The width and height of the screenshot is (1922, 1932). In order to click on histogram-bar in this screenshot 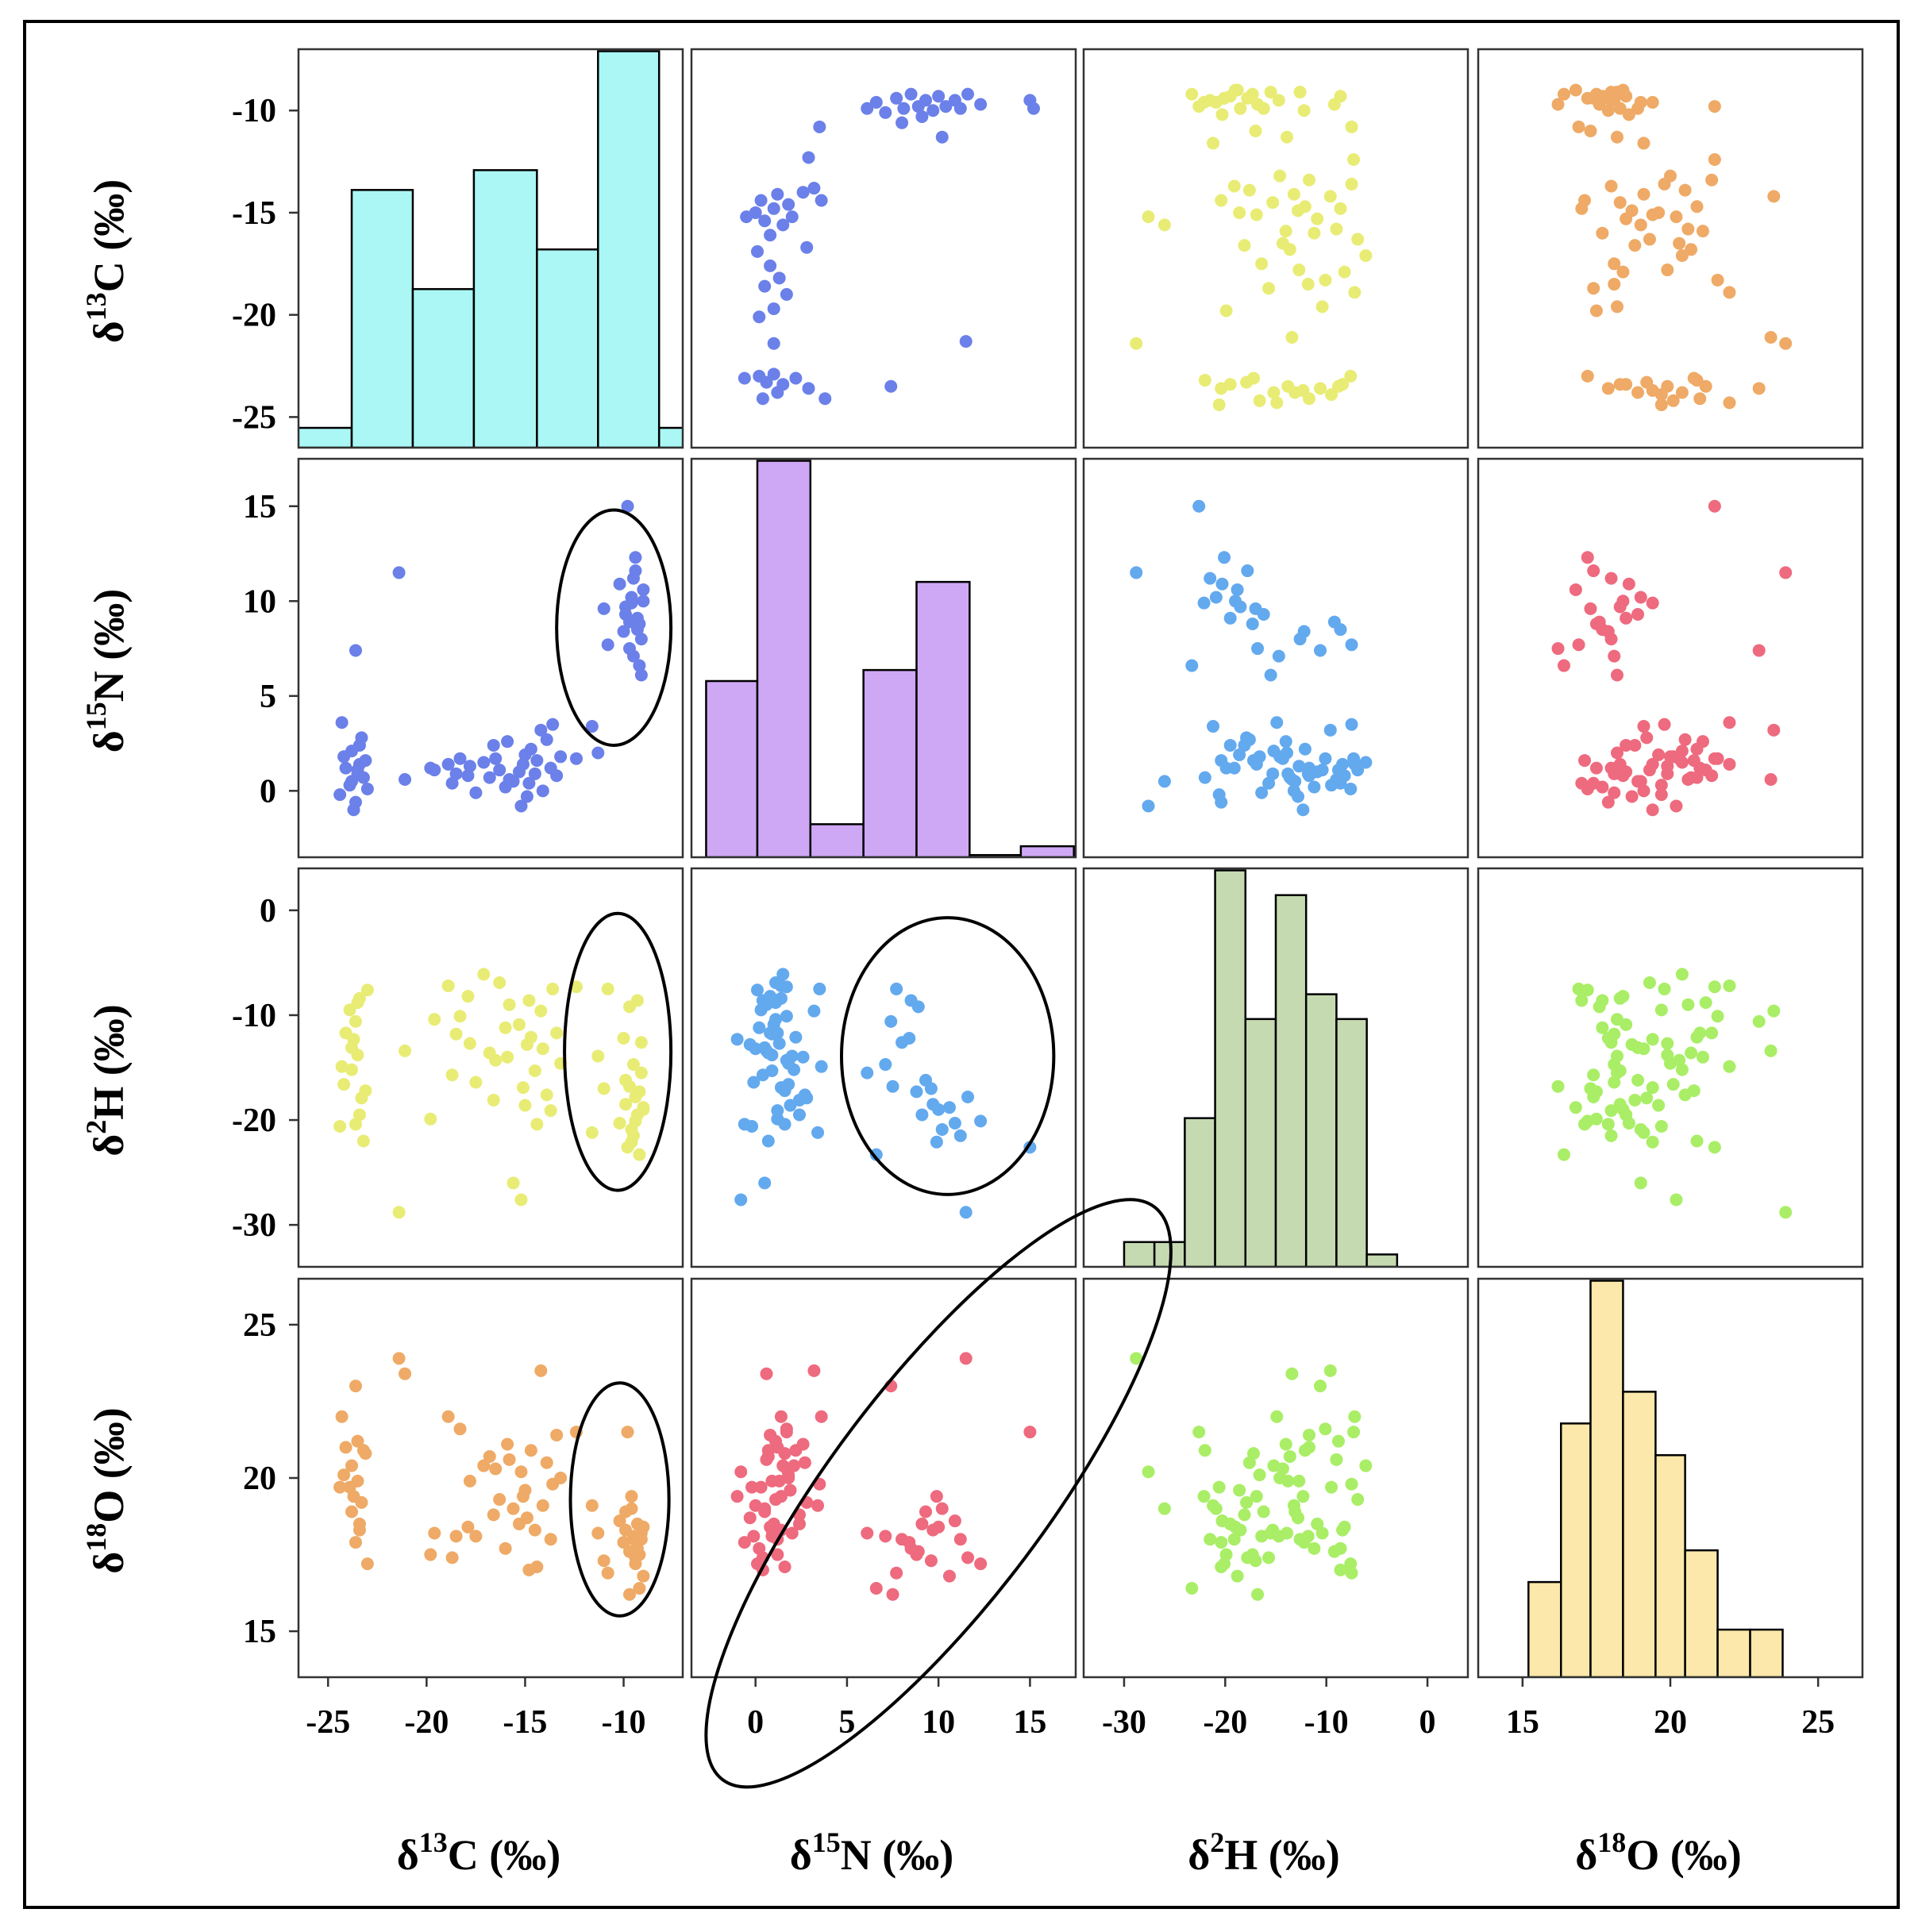, I will do `click(1139, 1254)`.